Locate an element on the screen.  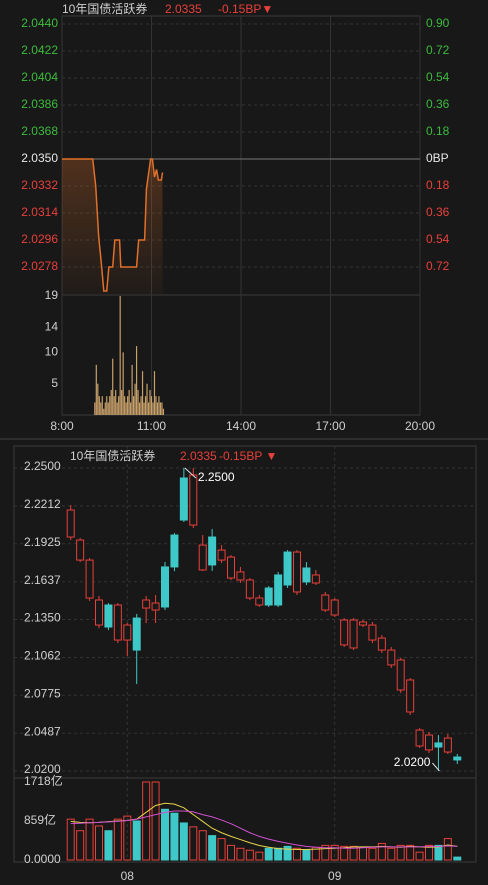
y2-tick-label: 0.90 is located at coordinates (438, 23).